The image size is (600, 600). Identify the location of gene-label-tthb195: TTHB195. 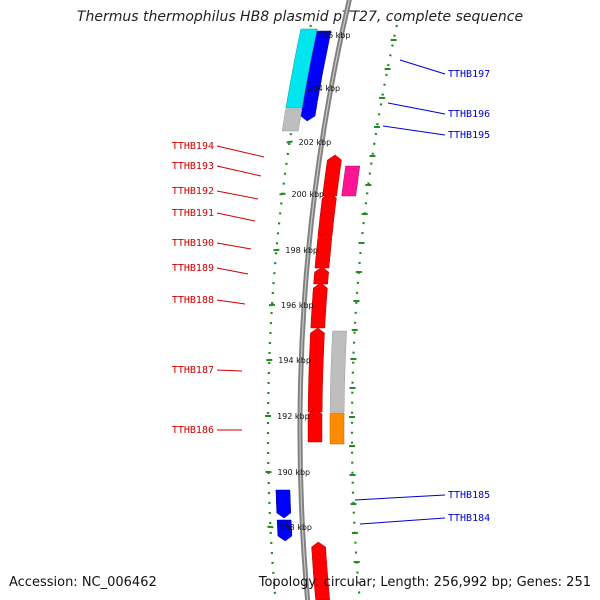
(469, 135).